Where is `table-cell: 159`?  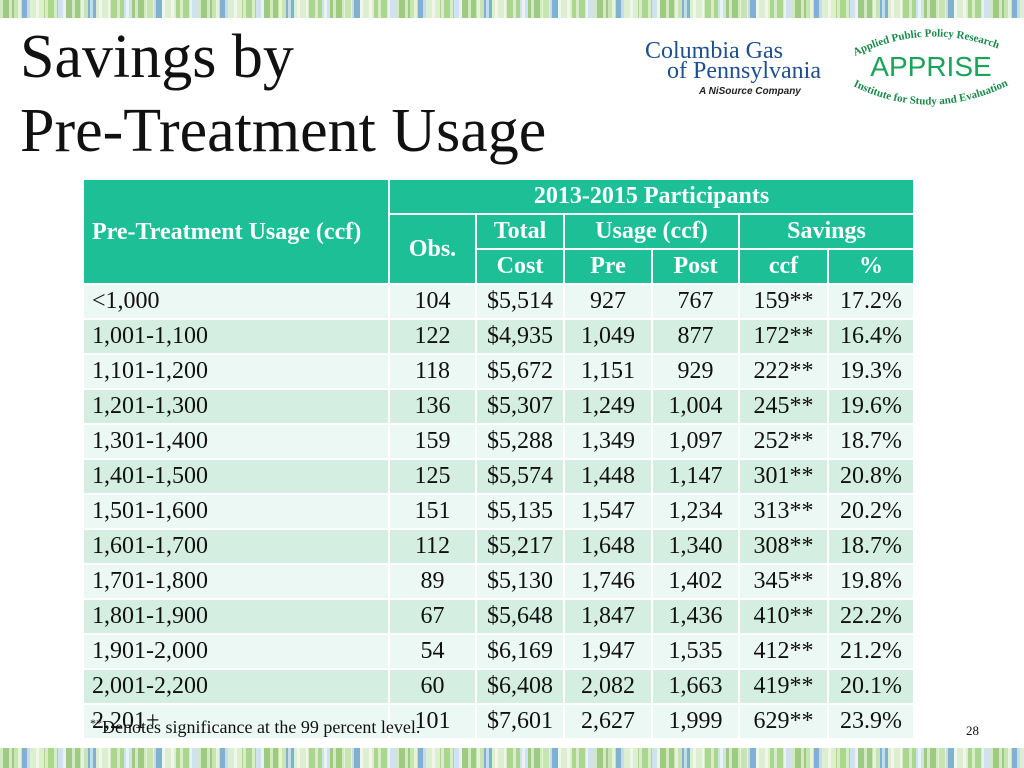
table-cell: 159 is located at coordinates (432, 441).